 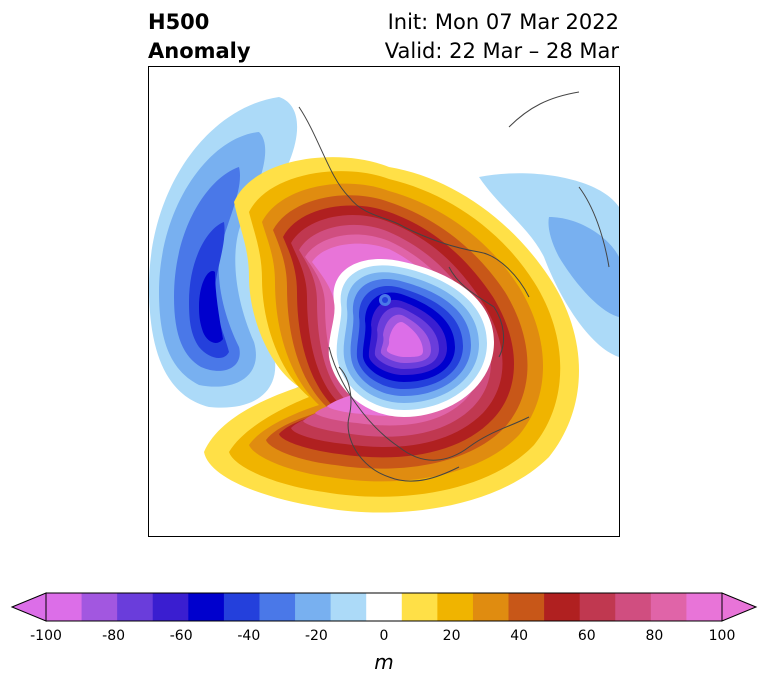 What do you see at coordinates (179, 22) in the screenshot?
I see `title-variable: H500` at bounding box center [179, 22].